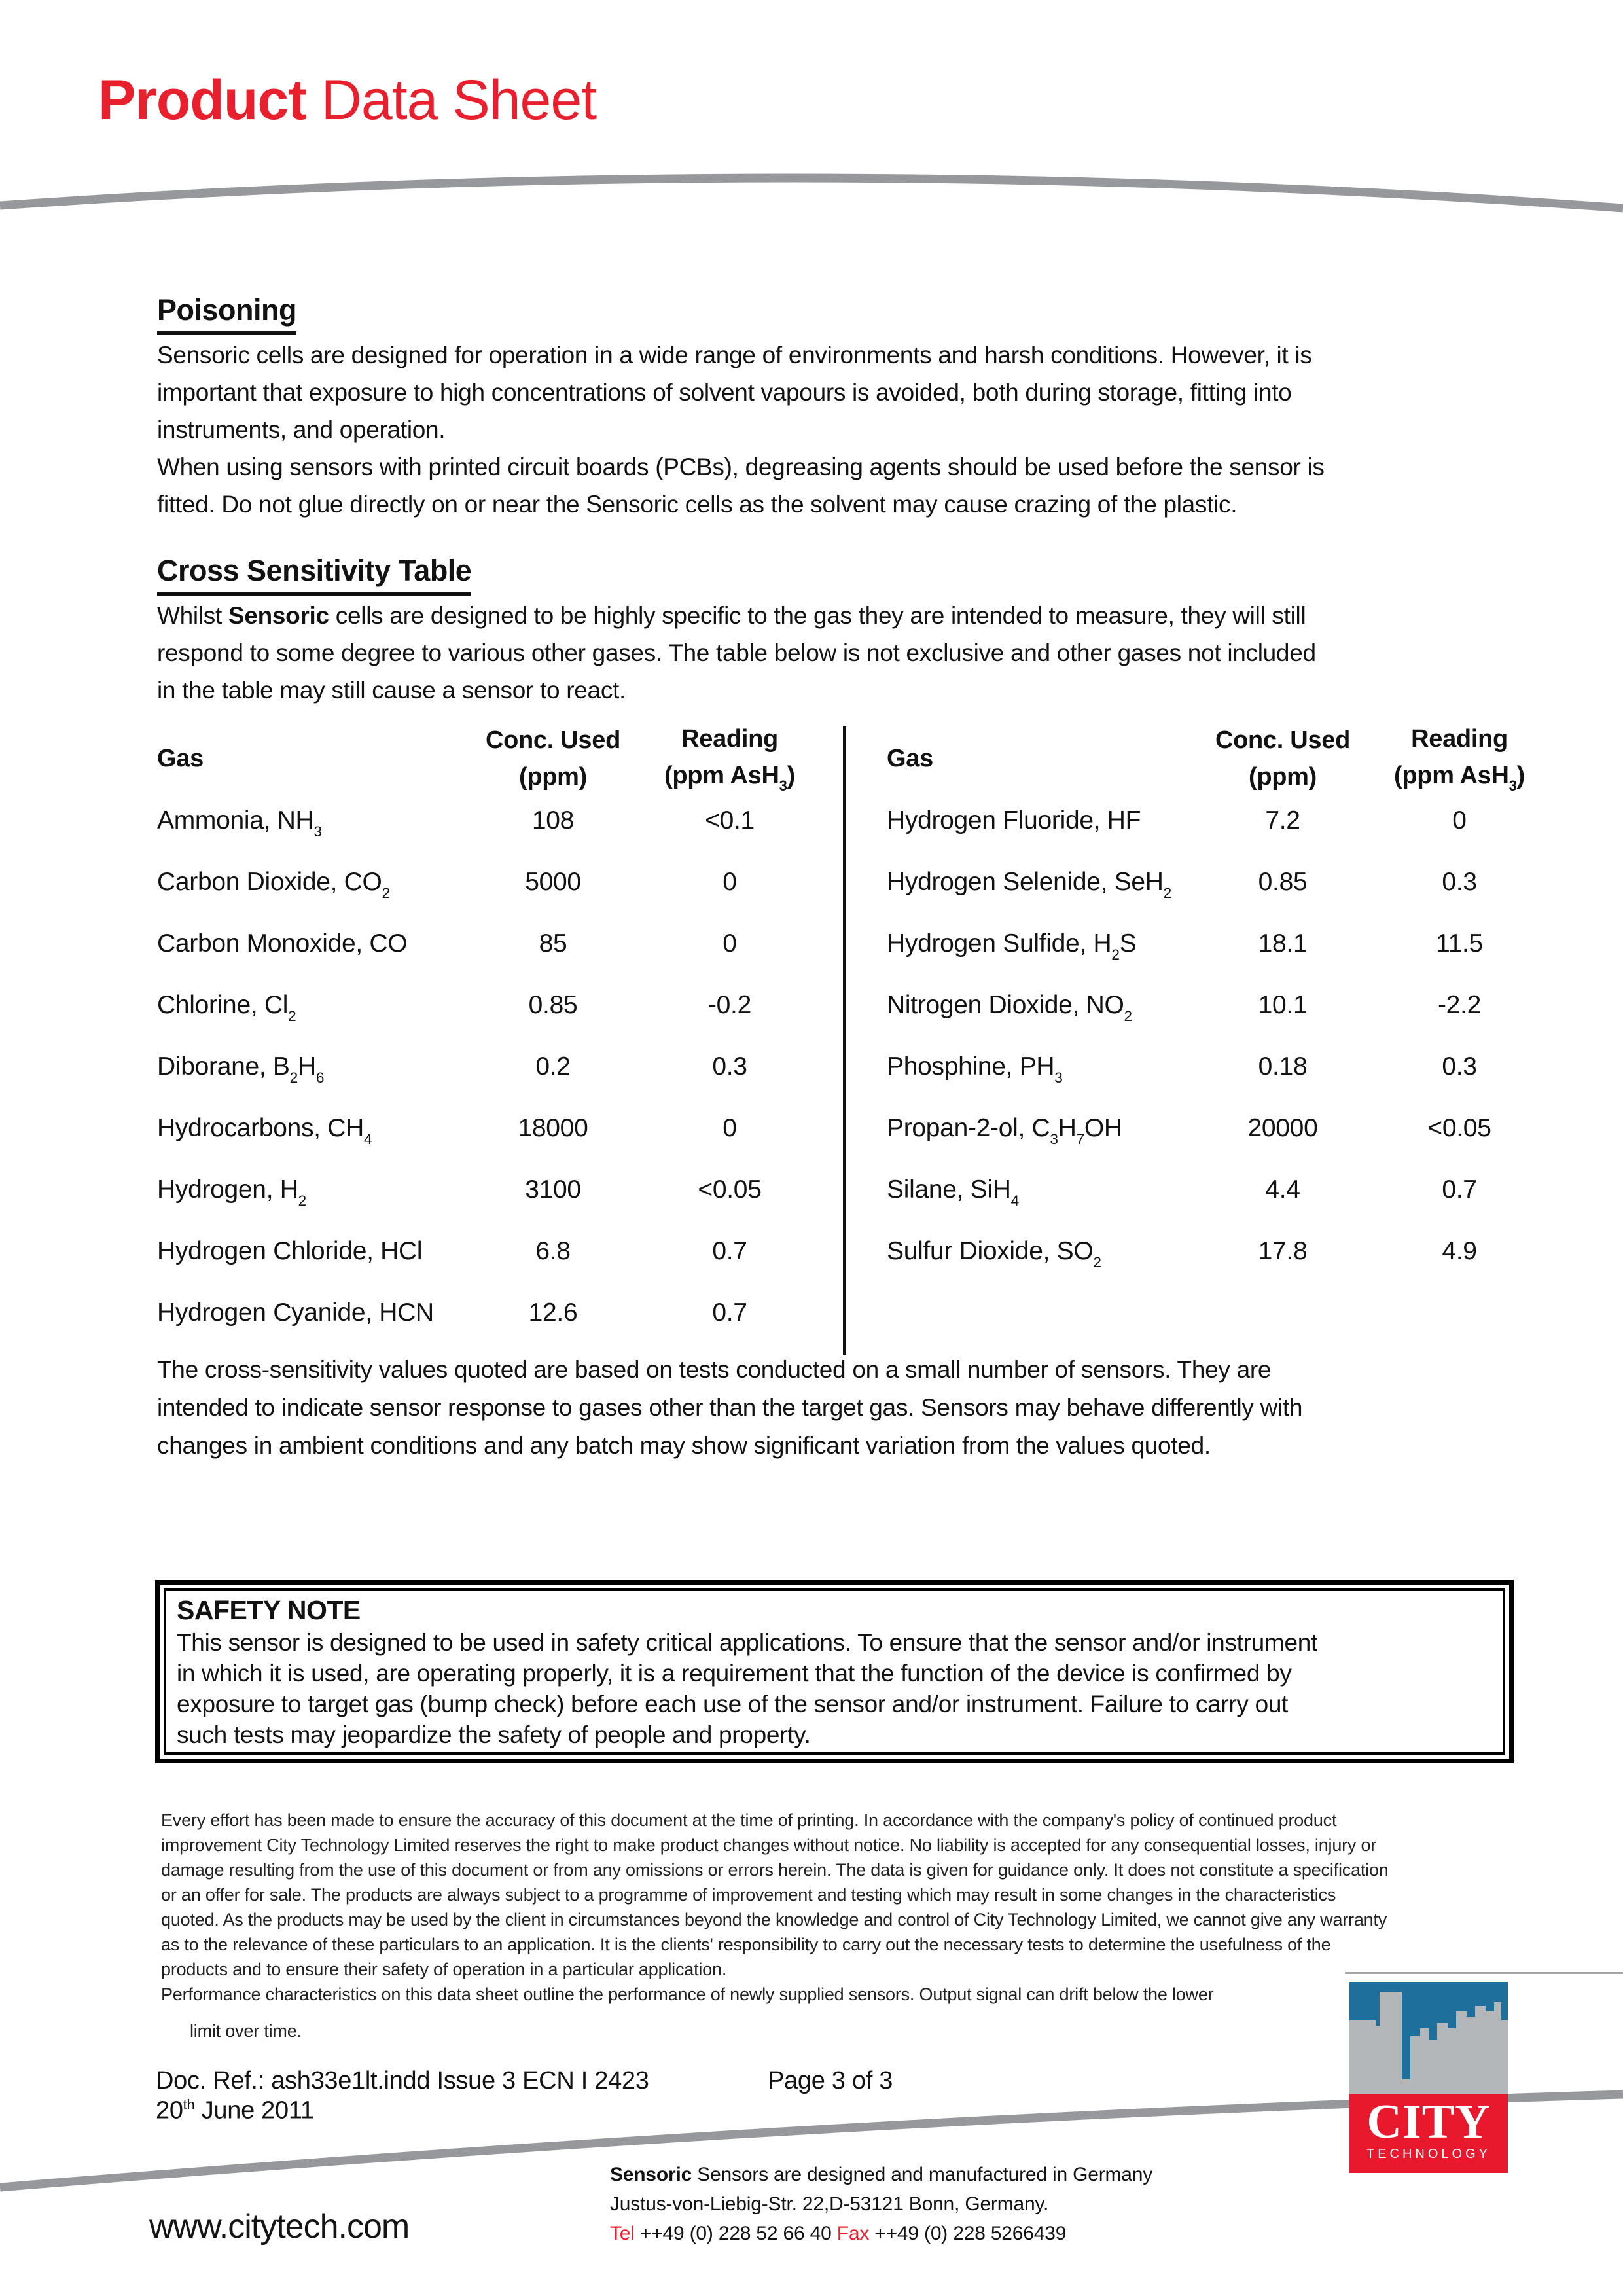  I want to click on reading-value: <0.1, so click(730, 820).